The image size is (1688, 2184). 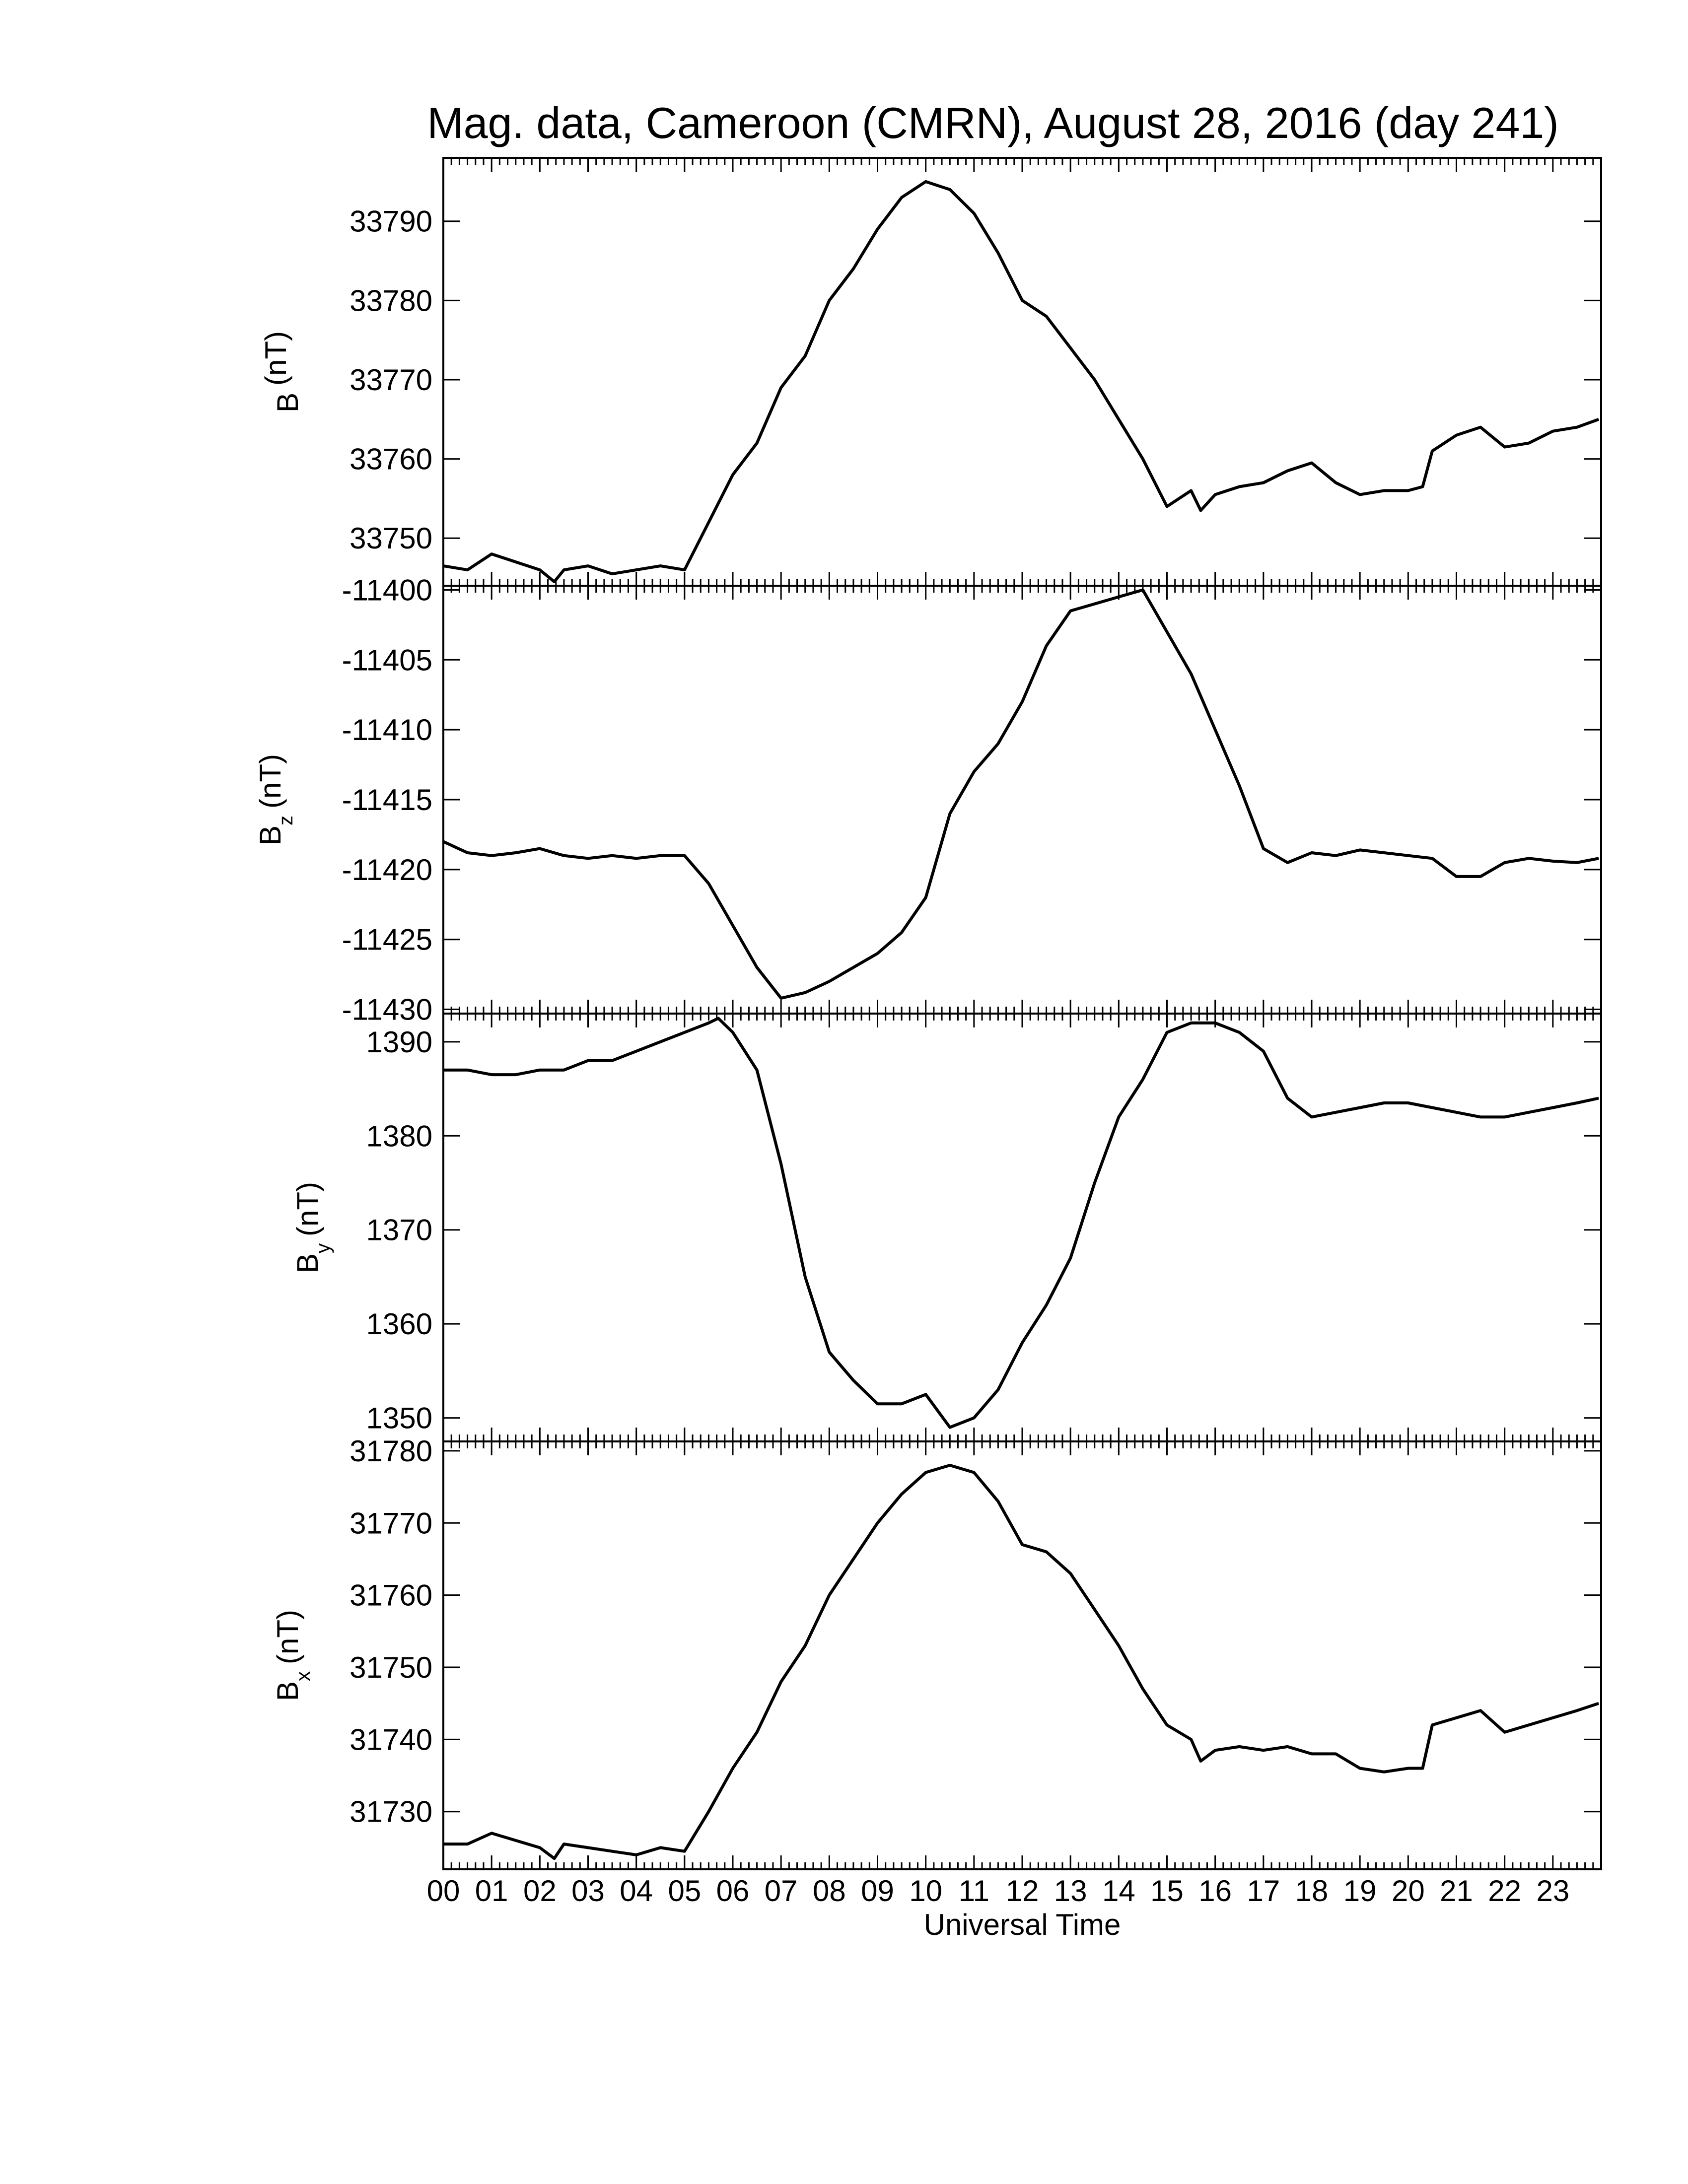 What do you see at coordinates (1022, 1924) in the screenshot?
I see `x-axis-title: Universal Time` at bounding box center [1022, 1924].